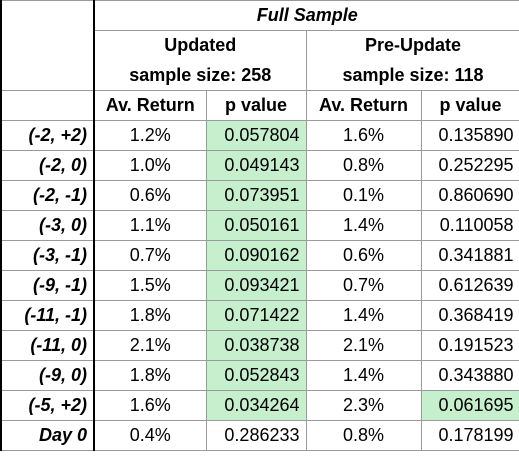 This screenshot has width=519, height=467. What do you see at coordinates (469, 285) in the screenshot?
I see `p-value: 0.612639` at bounding box center [469, 285].